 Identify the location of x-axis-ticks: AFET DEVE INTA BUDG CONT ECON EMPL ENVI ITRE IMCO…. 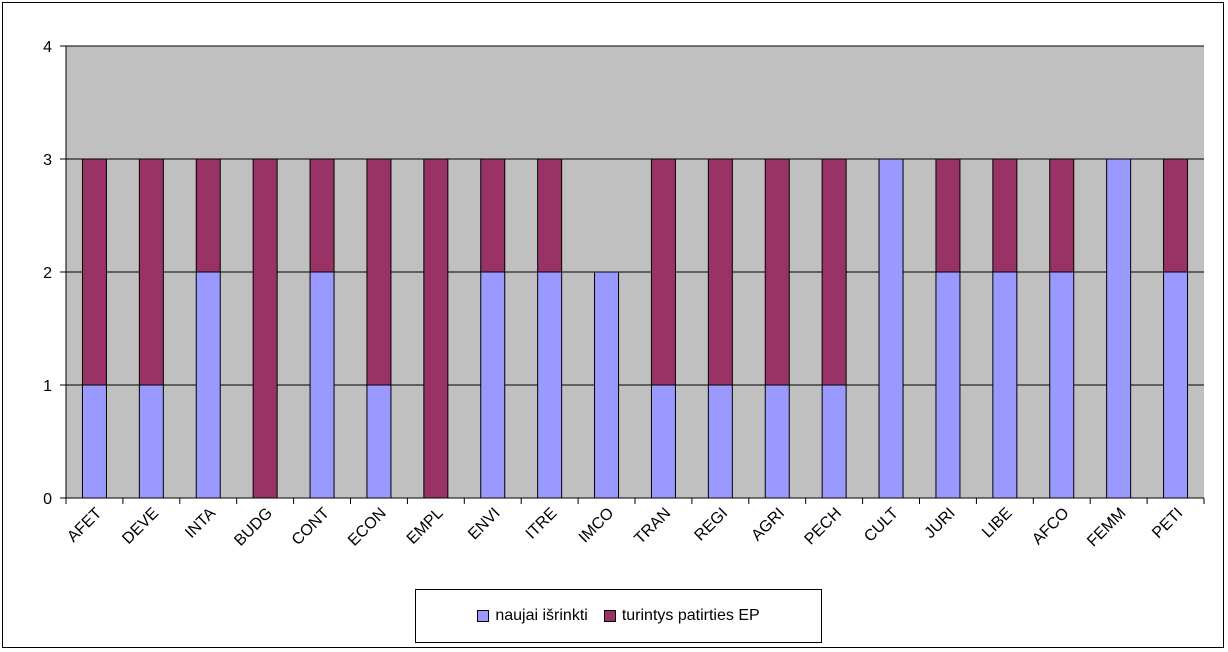
(634, 524).